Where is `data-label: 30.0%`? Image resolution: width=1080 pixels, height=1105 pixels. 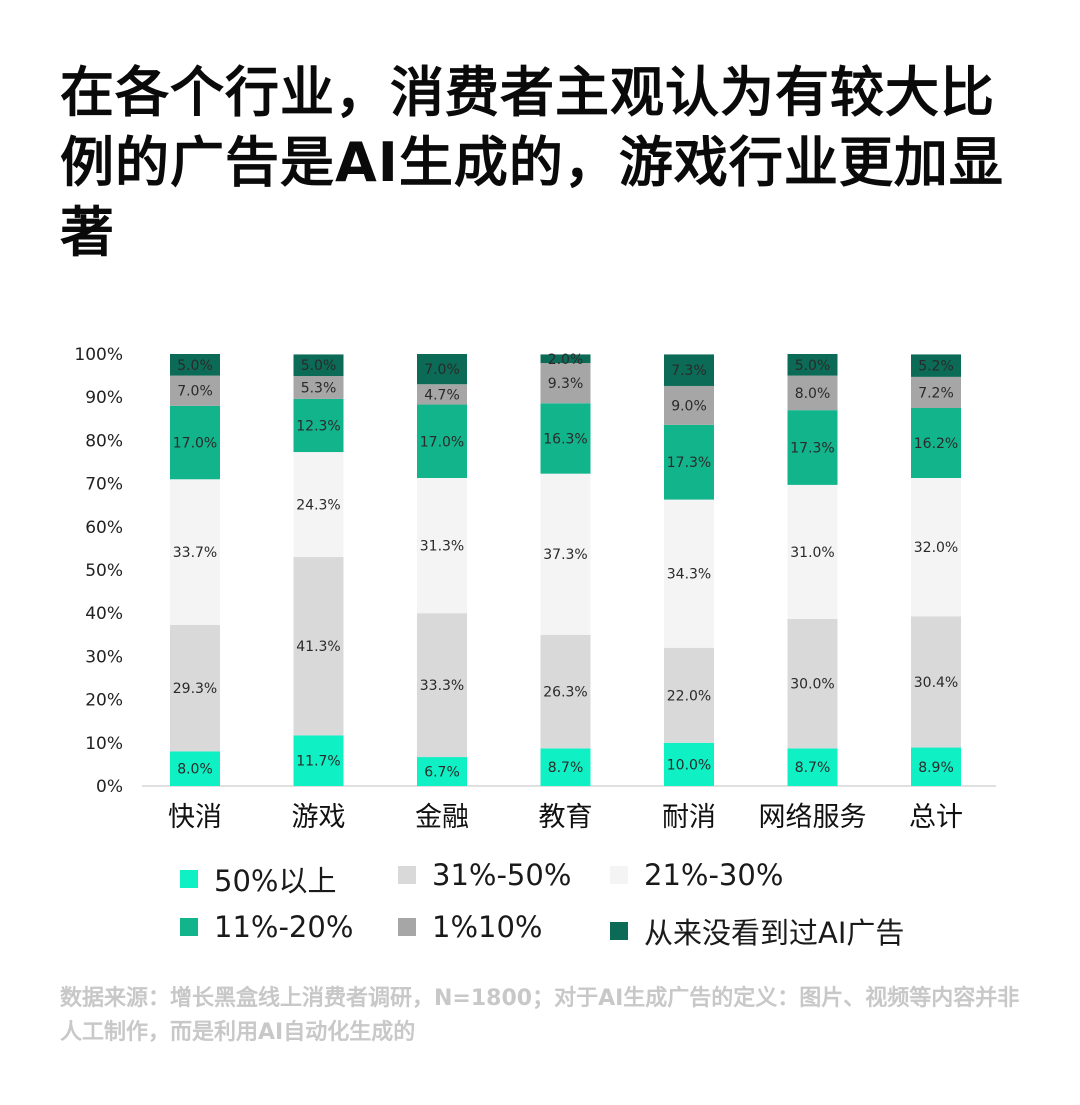 data-label: 30.0% is located at coordinates (812, 685).